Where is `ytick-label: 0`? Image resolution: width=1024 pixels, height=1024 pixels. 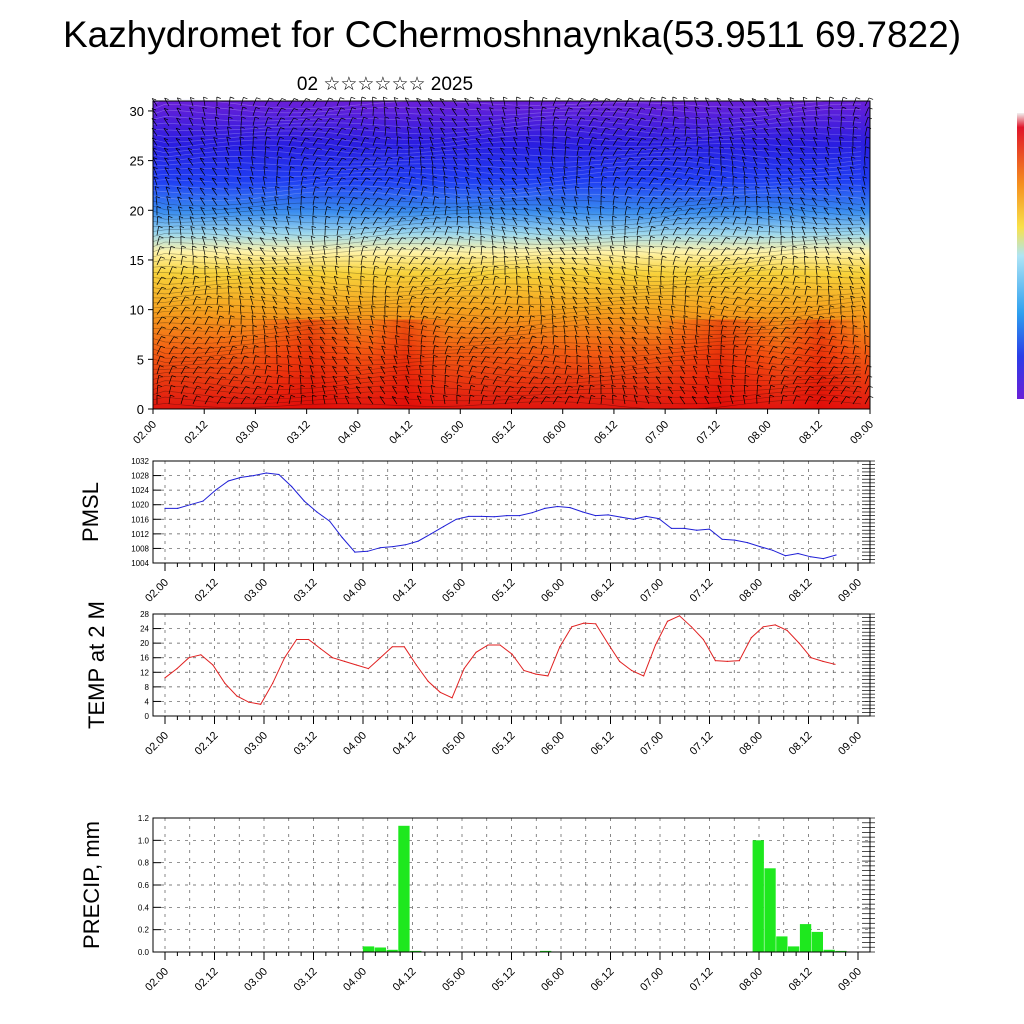
ytick-label: 0 is located at coordinates (147, 716).